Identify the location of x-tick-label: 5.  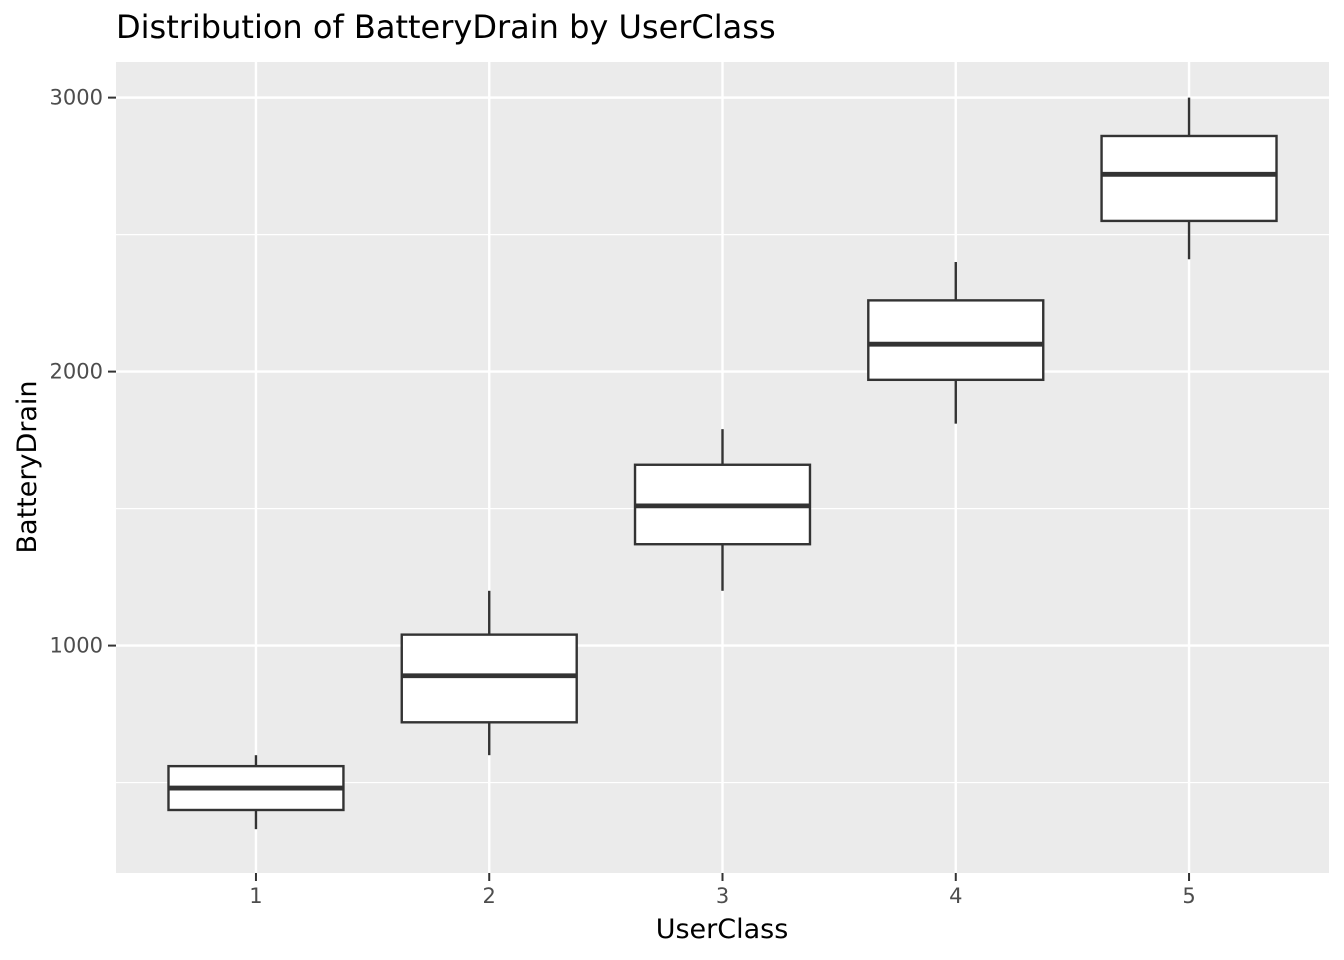
(1188, 896).